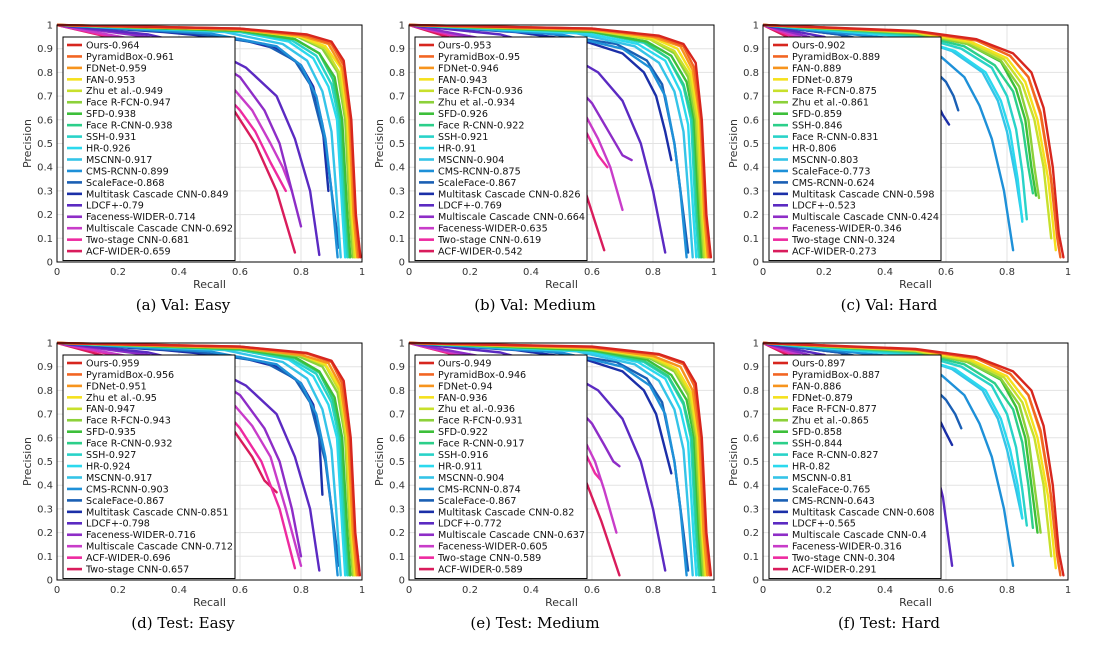 The height and width of the screenshot is (646, 1099). What do you see at coordinates (835, 455) in the screenshot?
I see `legend-label: Face R-CNN-0.827` at bounding box center [835, 455].